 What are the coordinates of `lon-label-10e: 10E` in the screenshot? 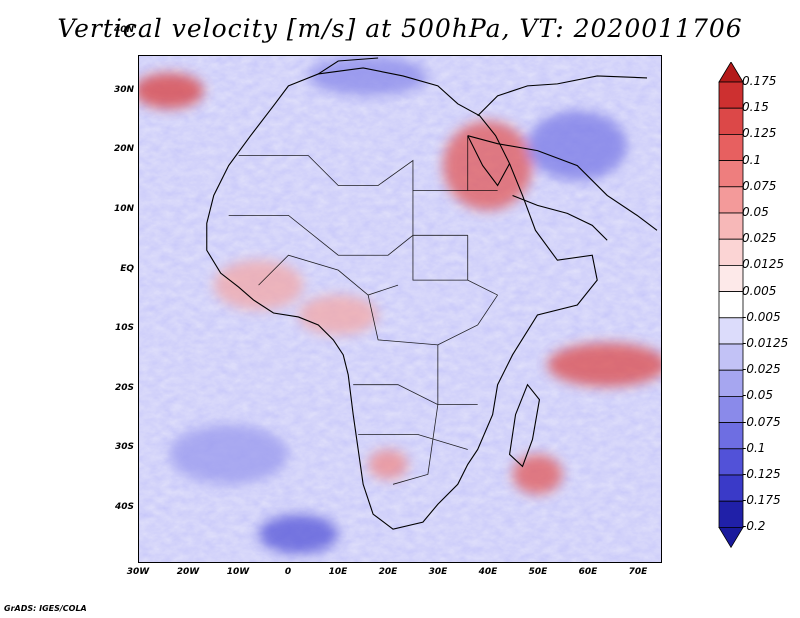 It's located at (338, 572).